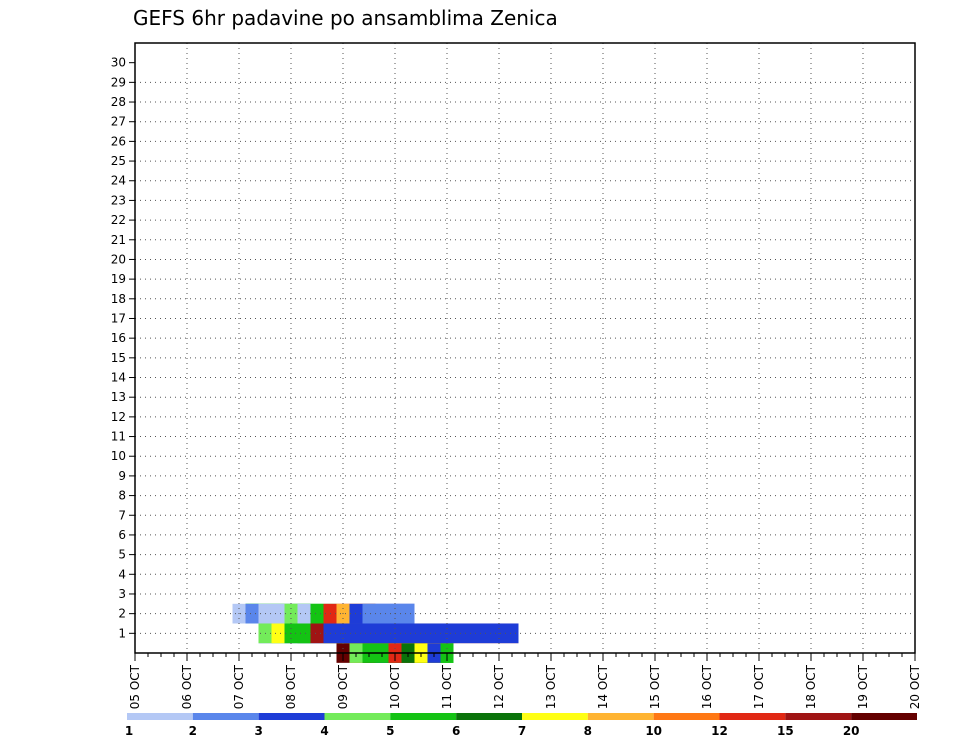 Image resolution: width=960 pixels, height=742 pixels. What do you see at coordinates (551, 686) in the screenshot?
I see `x-tick-label: 13 OCT` at bounding box center [551, 686].